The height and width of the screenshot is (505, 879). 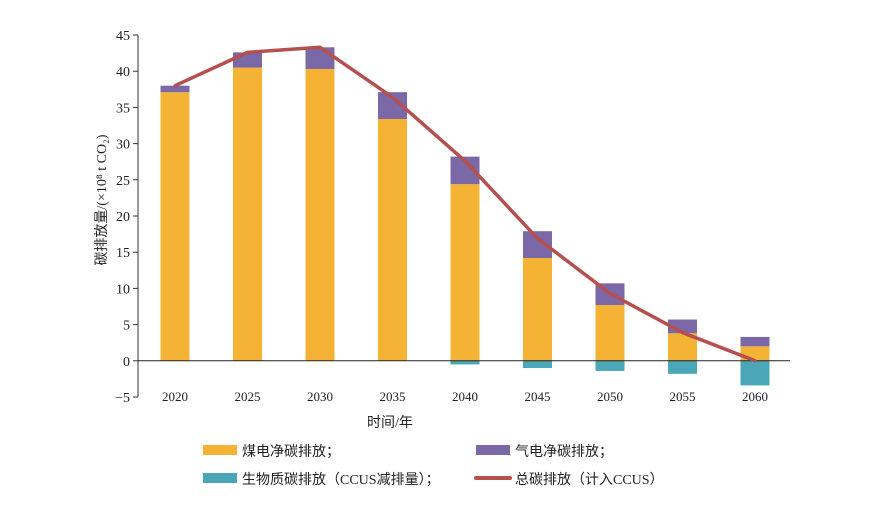 What do you see at coordinates (610, 396) in the screenshot?
I see `x-tick-label: 2050` at bounding box center [610, 396].